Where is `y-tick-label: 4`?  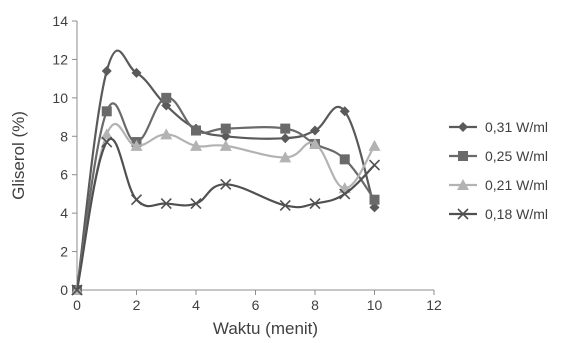 y-tick-label: 4 is located at coordinates (64, 213).